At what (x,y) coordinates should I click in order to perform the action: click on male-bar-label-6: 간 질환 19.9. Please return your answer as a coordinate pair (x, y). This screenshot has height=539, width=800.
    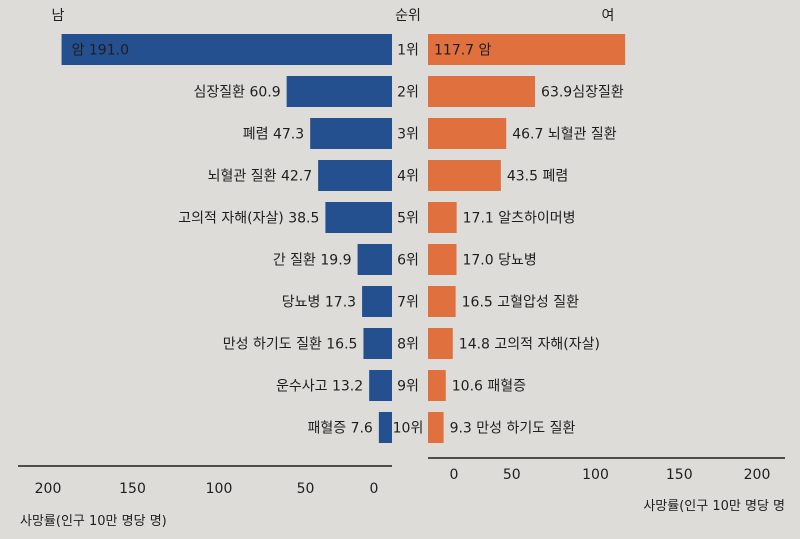
    Looking at the image, I should click on (312, 261).